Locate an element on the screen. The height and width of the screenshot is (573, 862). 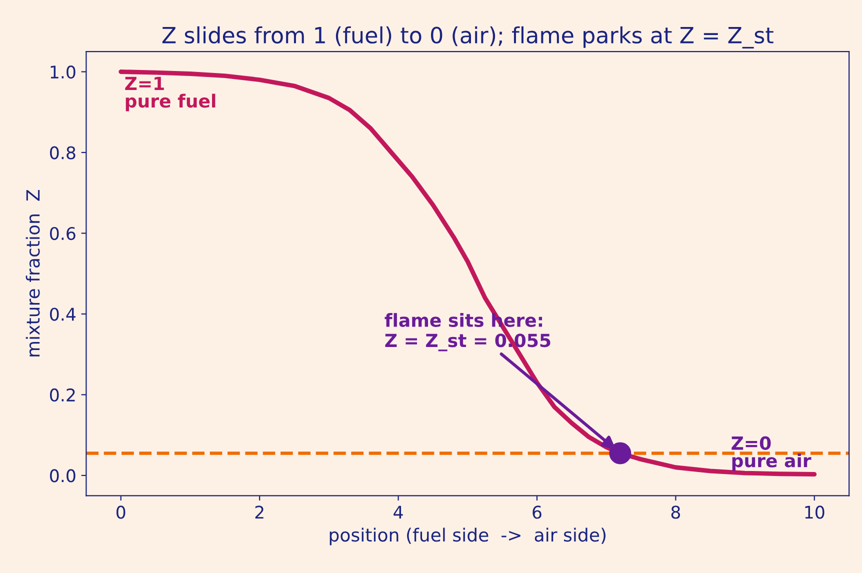
x-tick-label: 0 is located at coordinates (121, 512).